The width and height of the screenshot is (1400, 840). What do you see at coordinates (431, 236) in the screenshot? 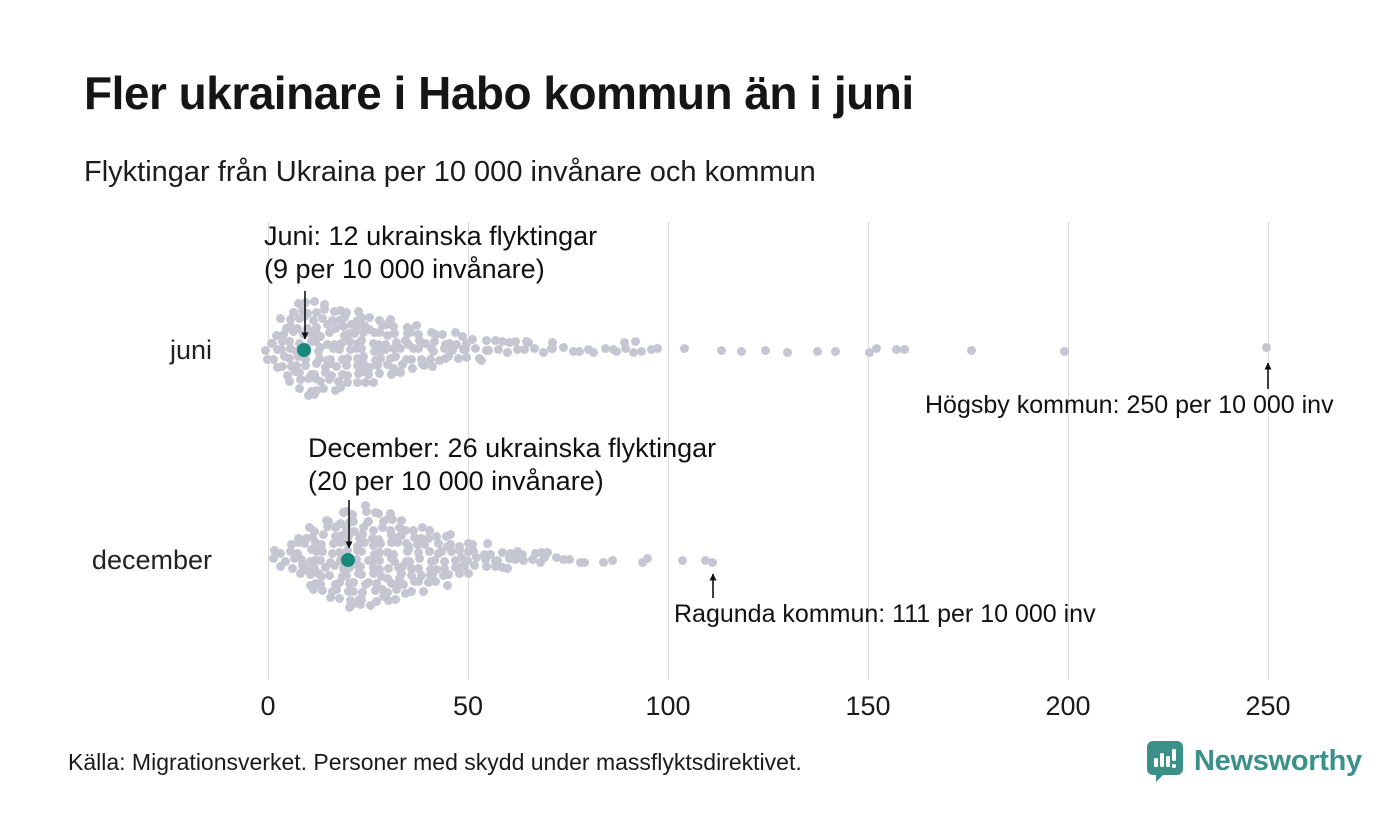
I see `annotation-juni-line1: Juni: 12 ukrainska flyktingar` at bounding box center [431, 236].